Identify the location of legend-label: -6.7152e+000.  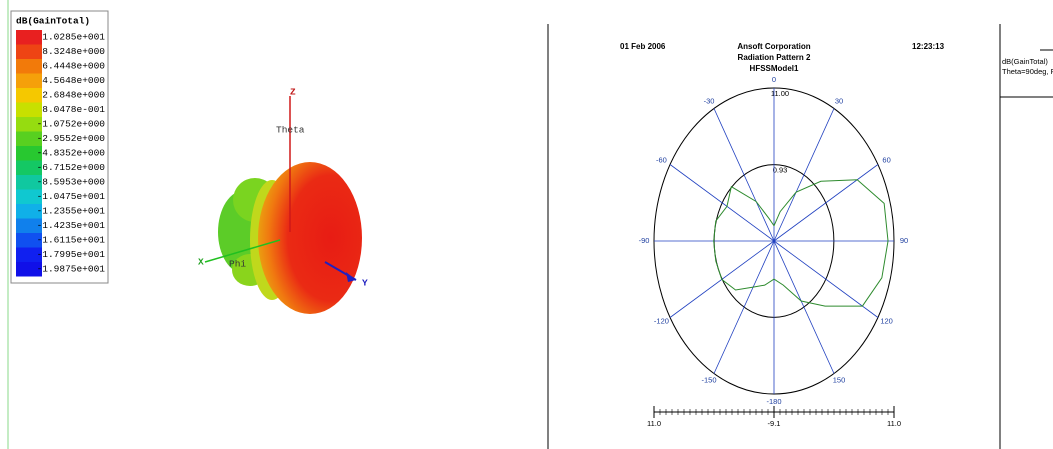
(71, 167).